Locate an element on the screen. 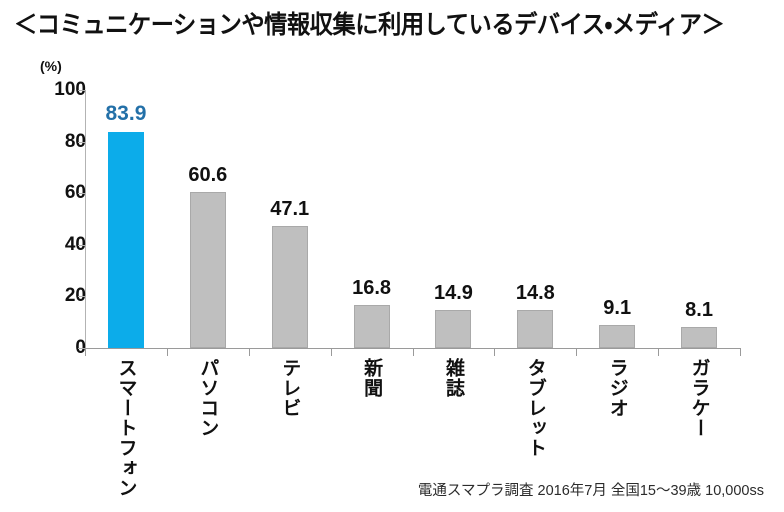 This screenshot has height=512, width=784. category-label-text: テレビ is located at coordinates (290, 388).